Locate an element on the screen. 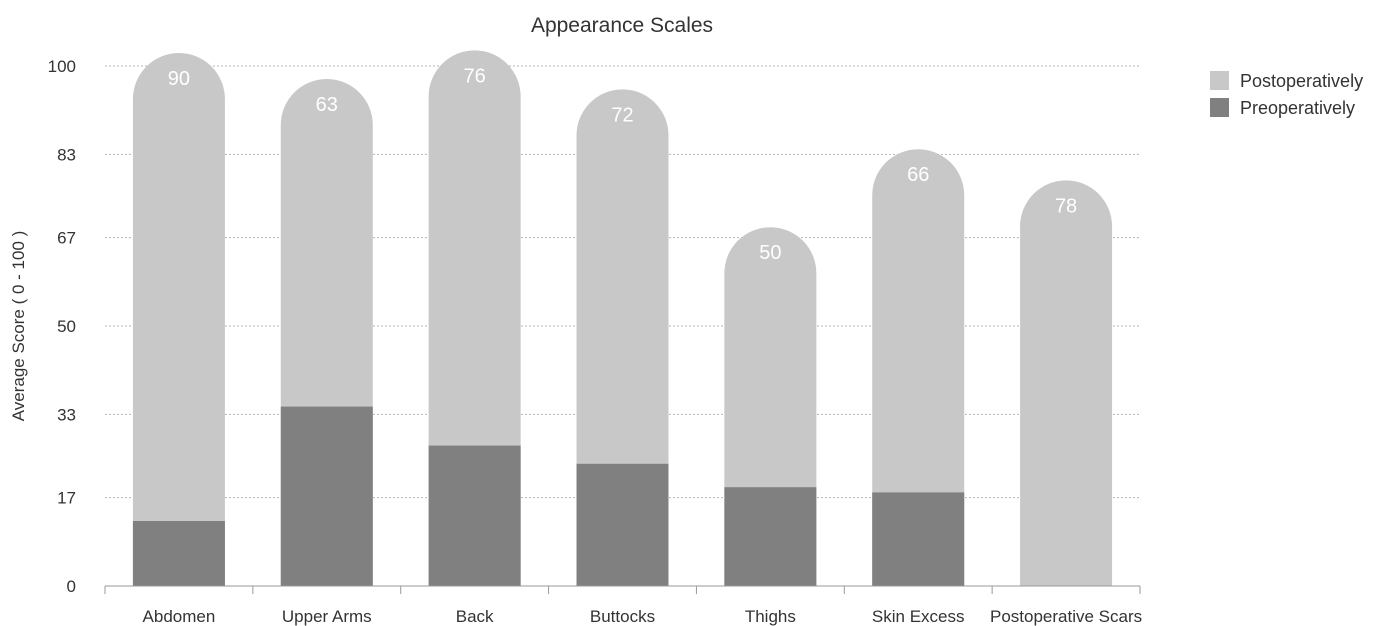 The height and width of the screenshot is (626, 1390). y-tick-label: 50 is located at coordinates (66, 326).